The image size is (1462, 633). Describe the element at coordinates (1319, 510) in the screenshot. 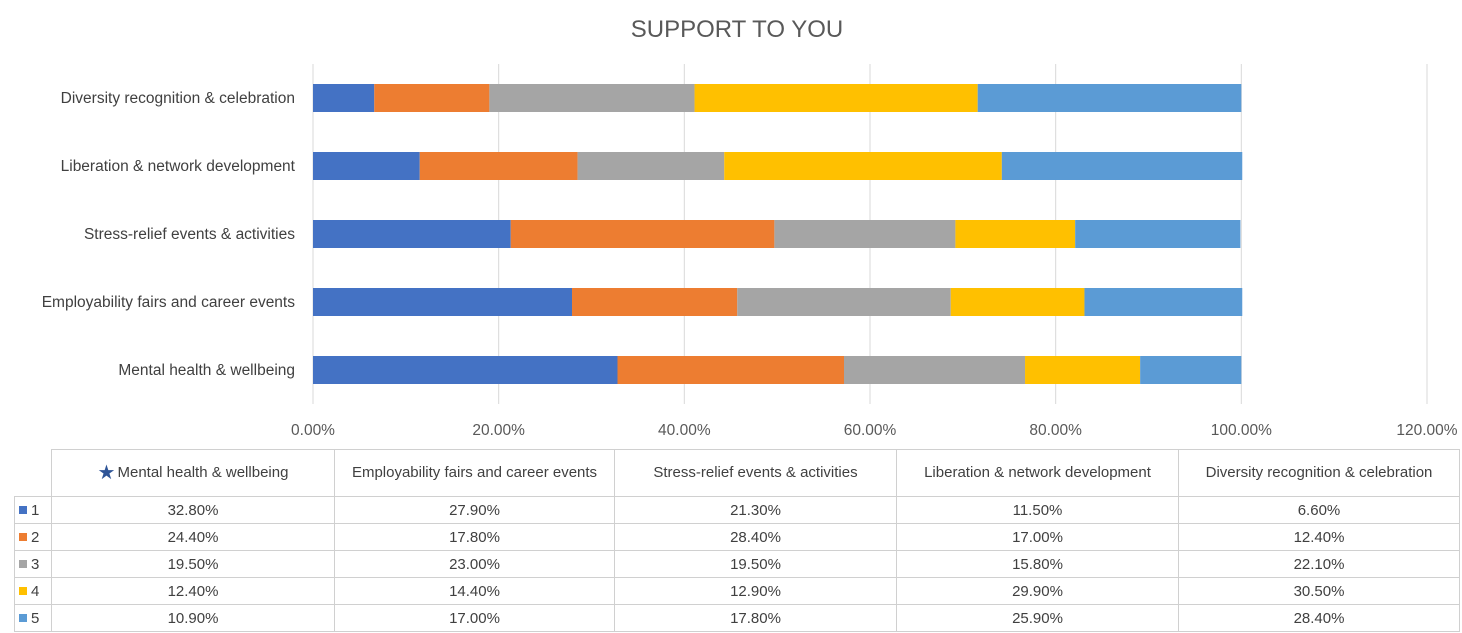

I see `table-cell: 6.60%` at that location.